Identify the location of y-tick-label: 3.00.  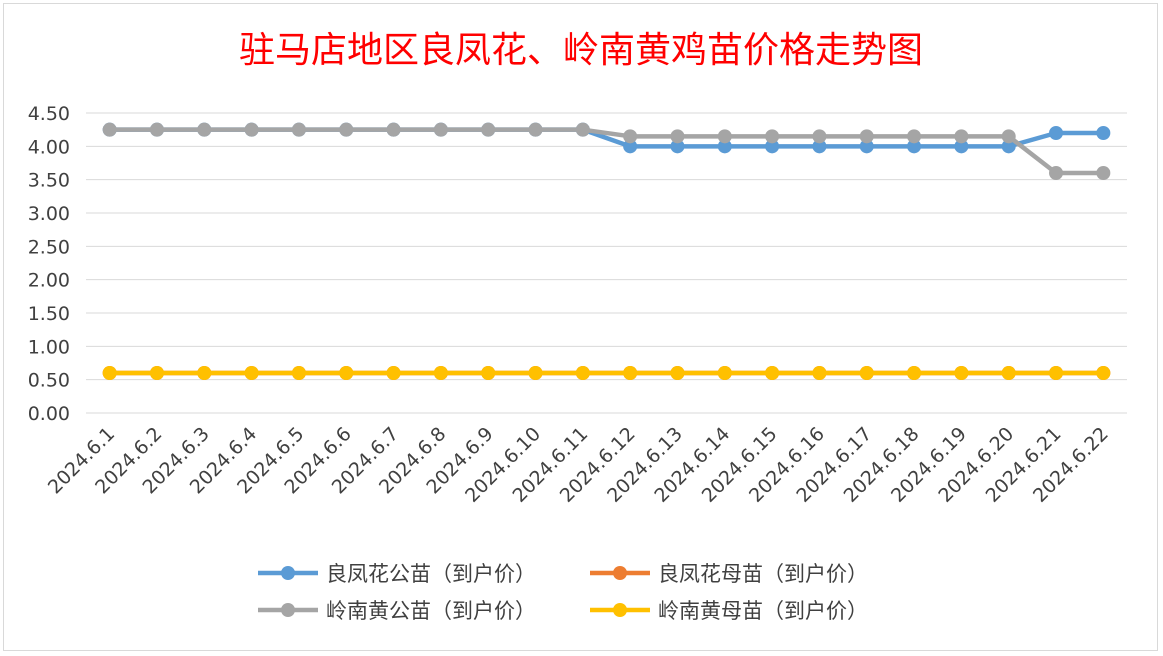
(49, 214).